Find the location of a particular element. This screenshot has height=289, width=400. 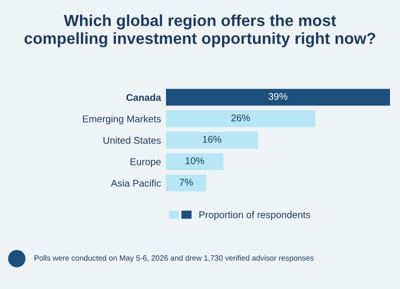

y-tick-label: Europe is located at coordinates (145, 163).